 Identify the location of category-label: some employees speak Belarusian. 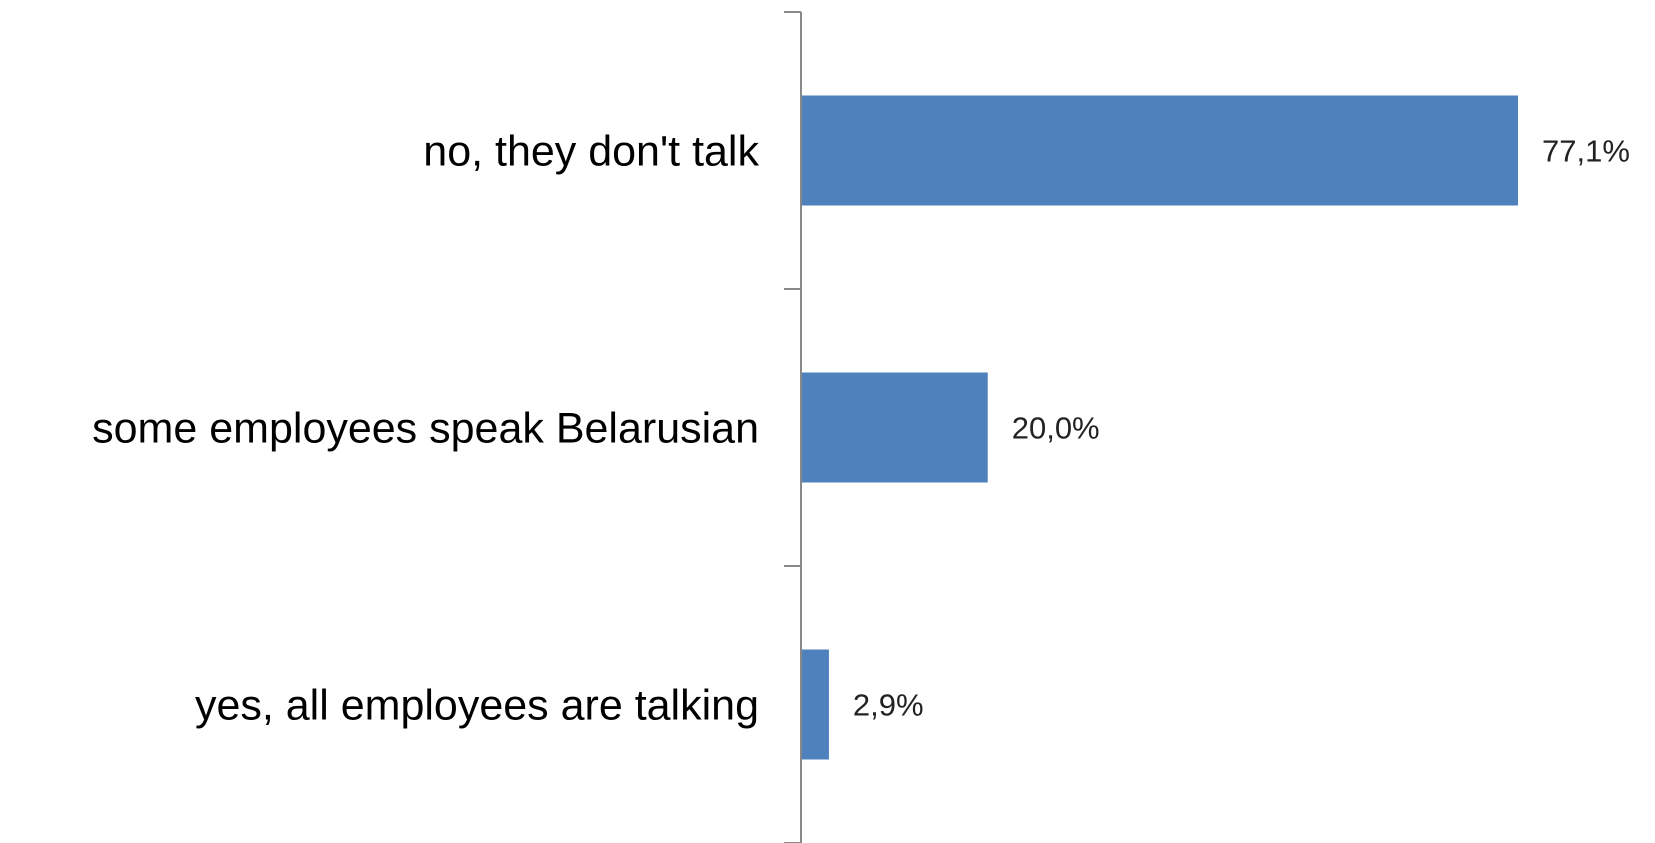
(425, 429).